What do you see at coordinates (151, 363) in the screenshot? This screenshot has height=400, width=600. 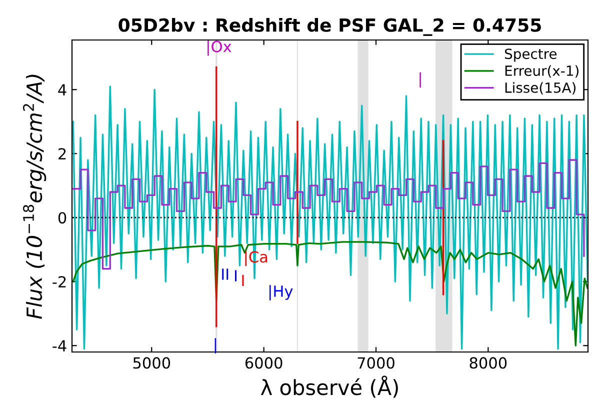 I see `x-tick-label: 5000` at bounding box center [151, 363].